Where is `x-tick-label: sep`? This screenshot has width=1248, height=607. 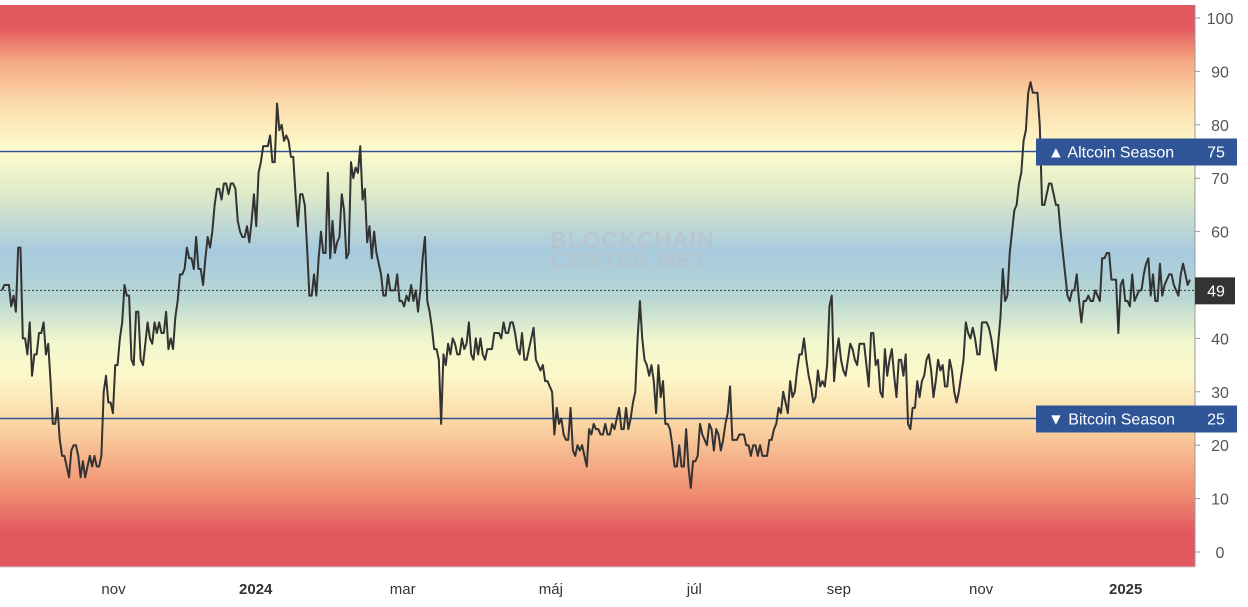
x-tick-label: sep is located at coordinates (839, 589).